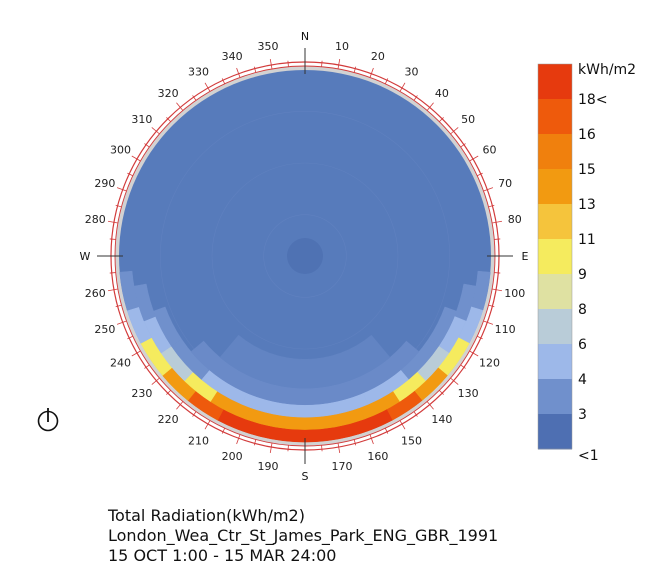 This screenshot has width=659, height=585. Describe the element at coordinates (593, 100) in the screenshot. I see `legend-label: 18<` at that location.